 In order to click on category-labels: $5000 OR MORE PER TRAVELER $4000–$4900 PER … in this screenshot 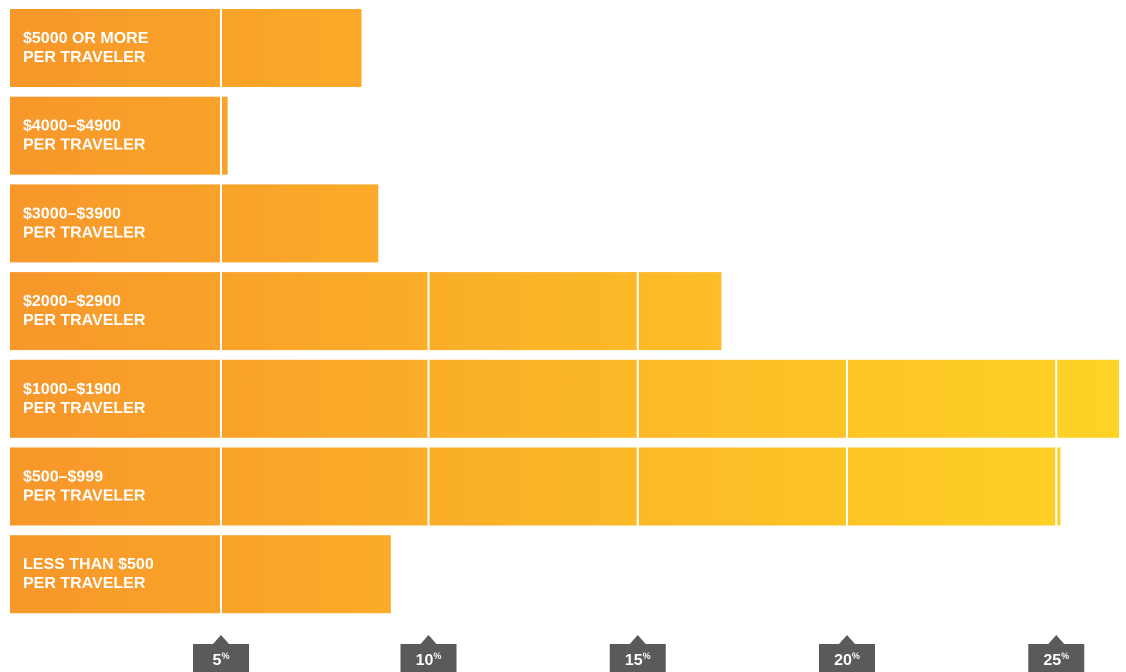, I will do `click(88, 311)`.